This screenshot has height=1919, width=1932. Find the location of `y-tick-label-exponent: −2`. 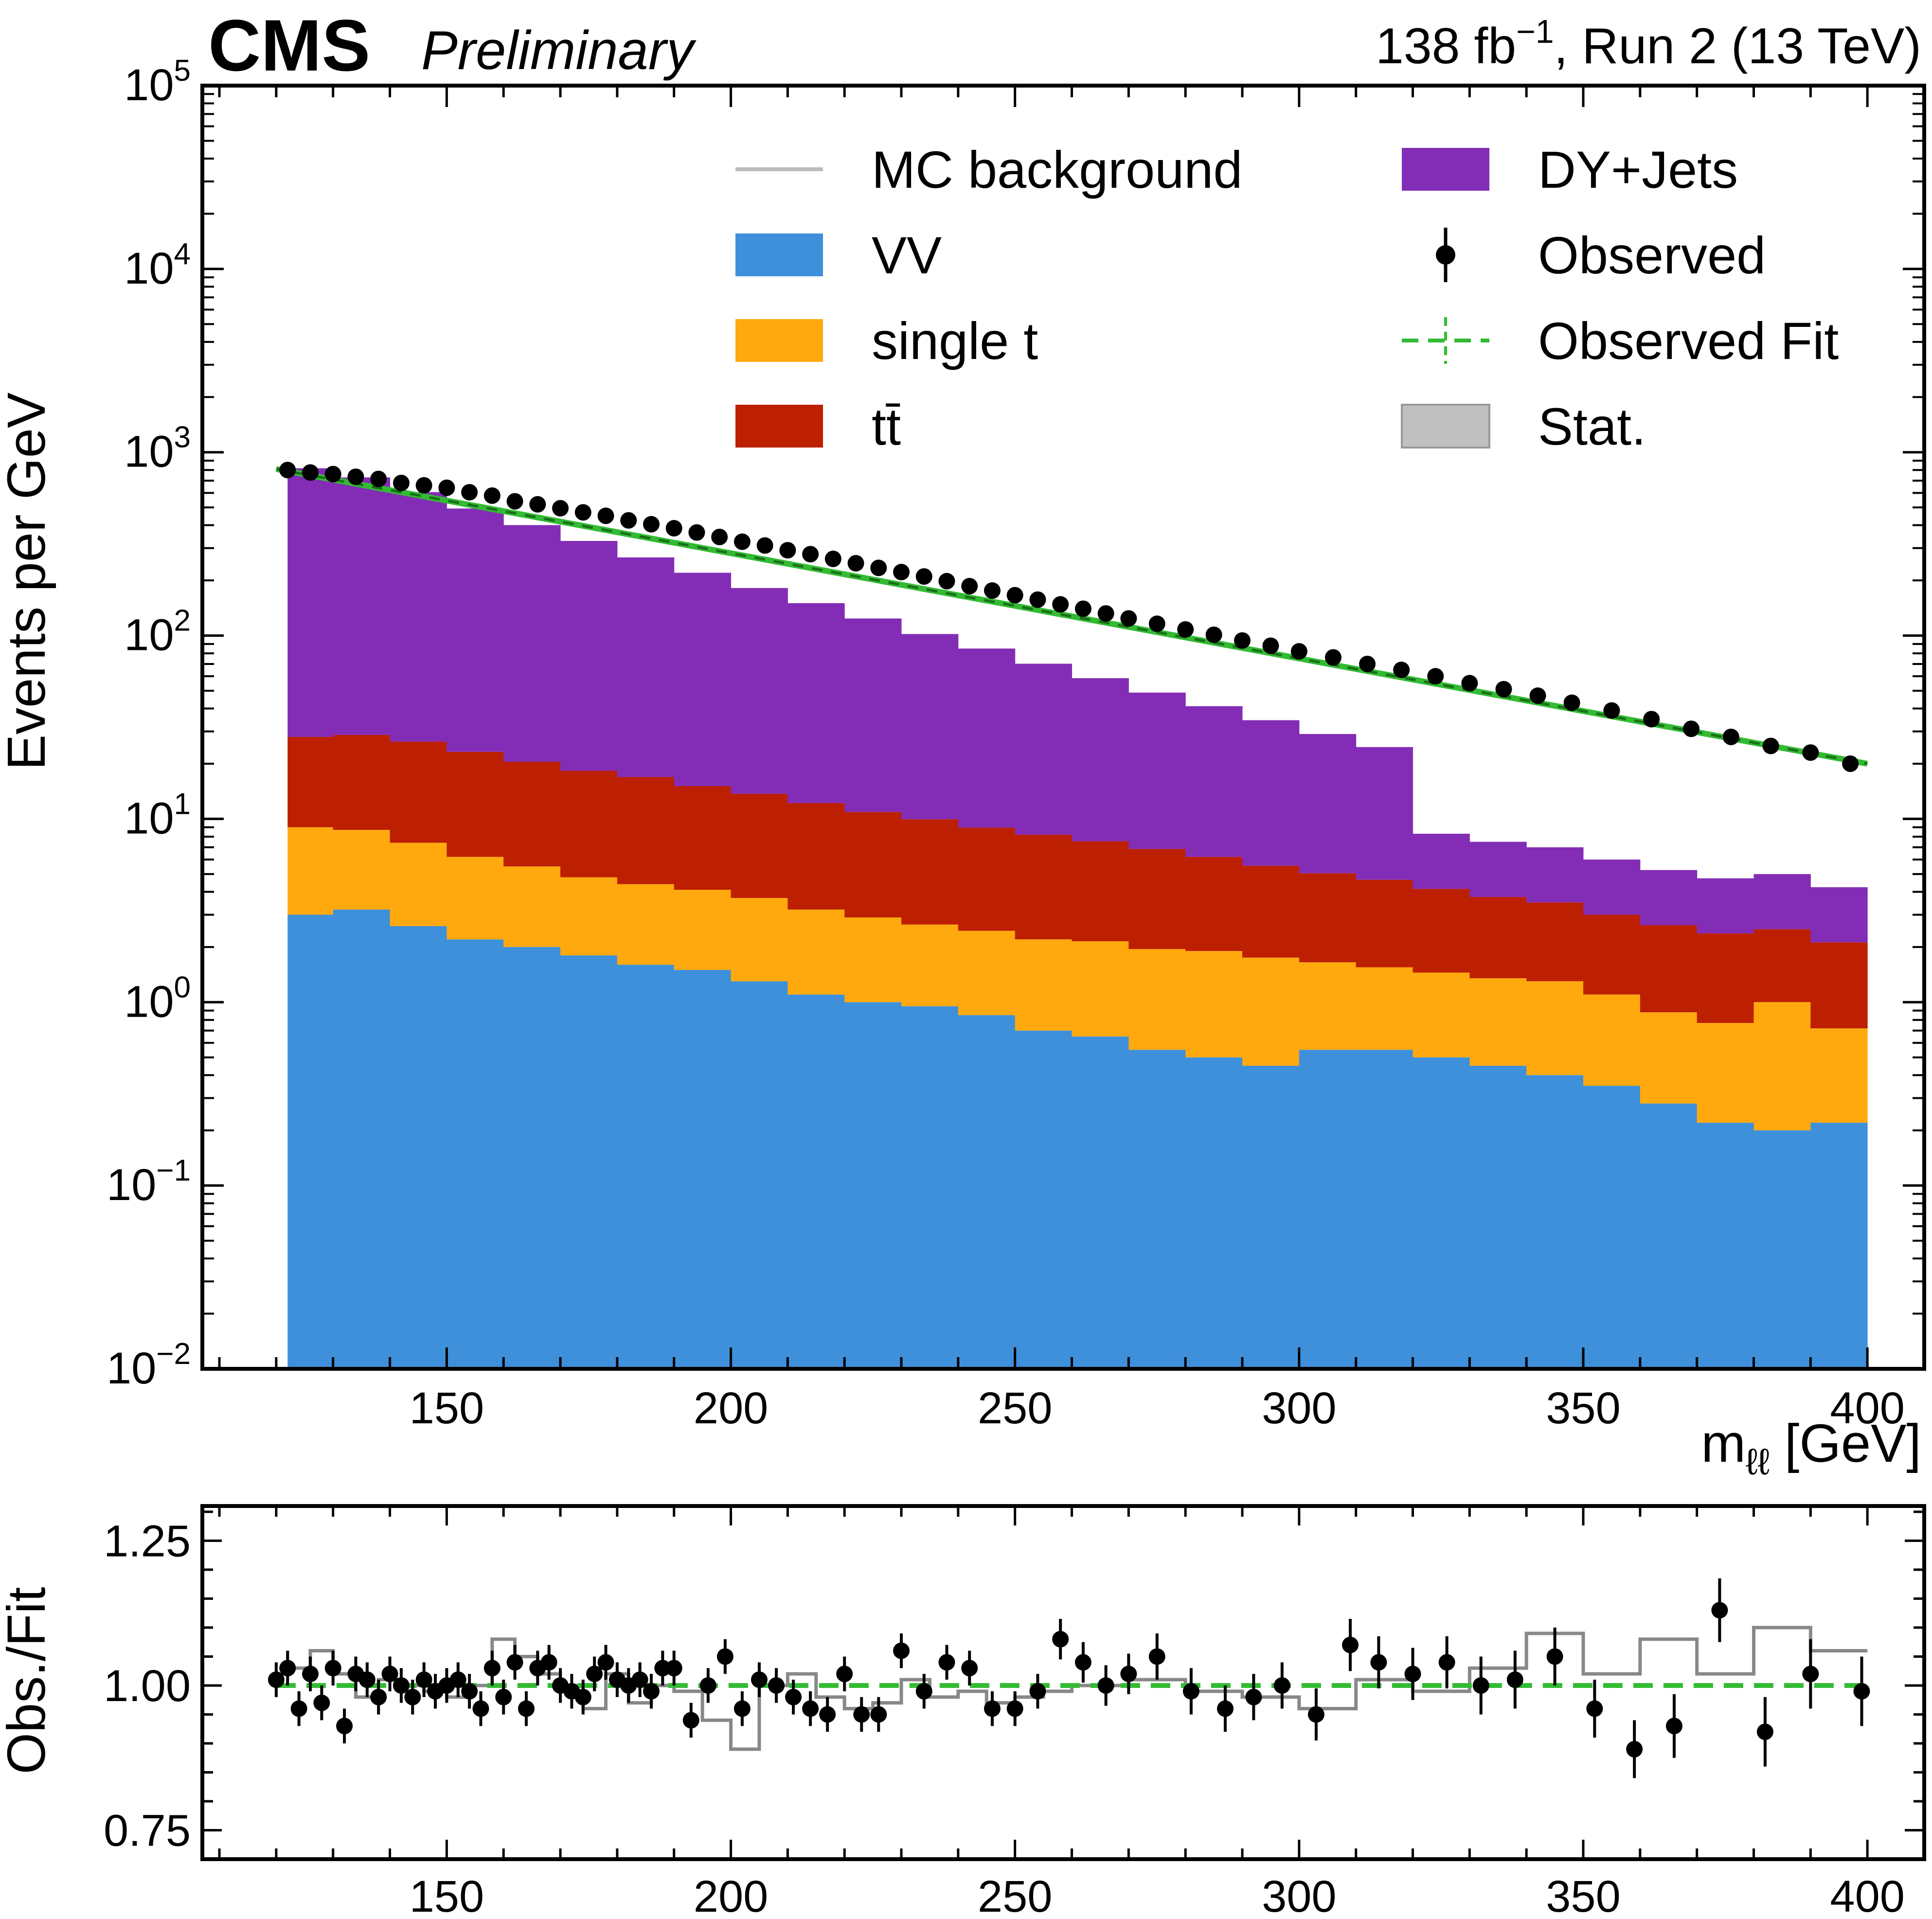

y-tick-label-exponent: −2 is located at coordinates (173, 1354).